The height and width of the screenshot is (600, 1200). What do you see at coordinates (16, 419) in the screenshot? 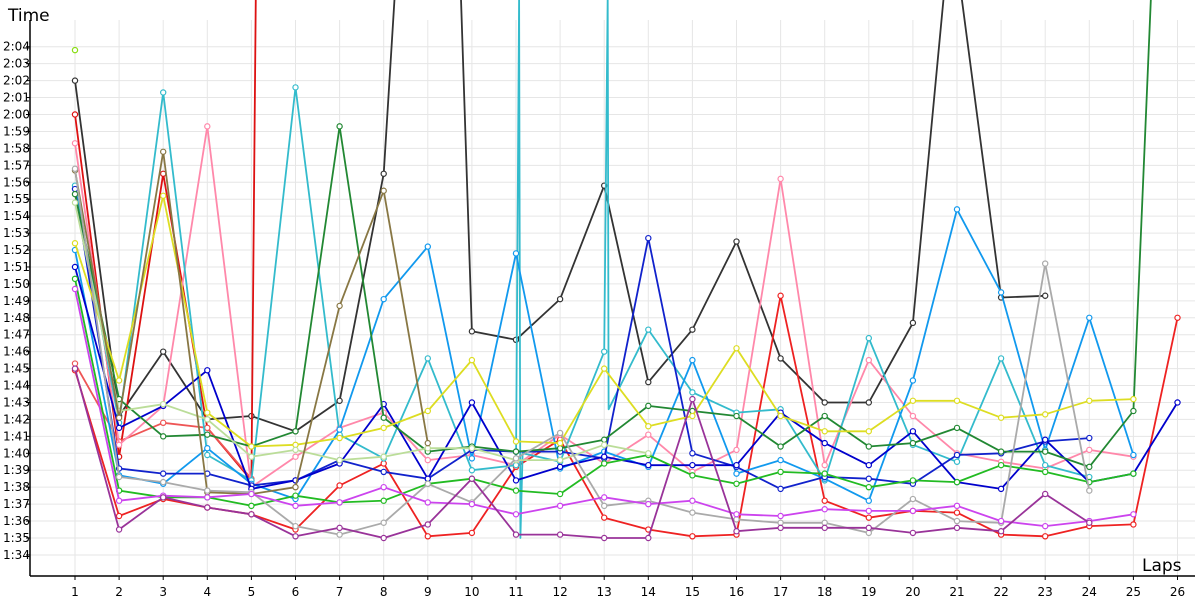
I see `y-tick-label: 1:42` at bounding box center [16, 419].